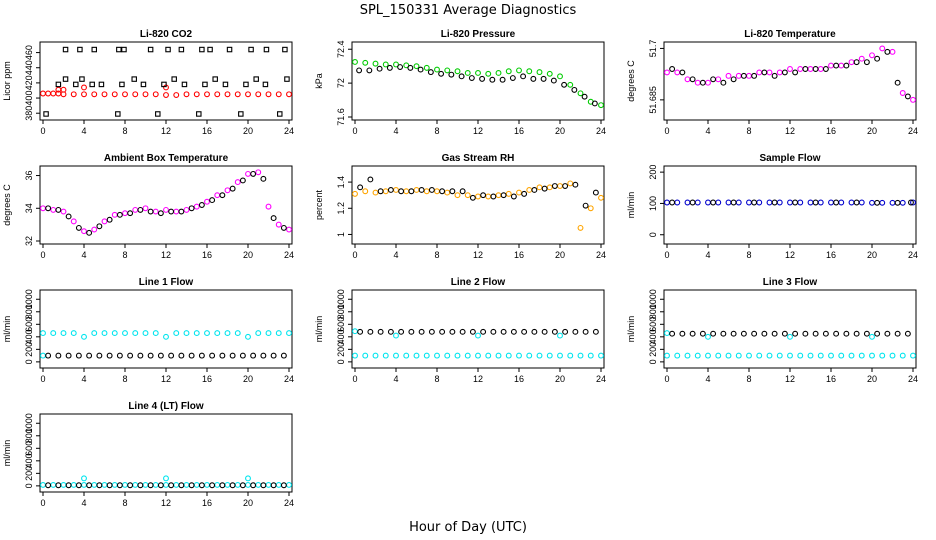  What do you see at coordinates (748, 131) in the screenshot?
I see `x-tick-label: 8` at bounding box center [748, 131].